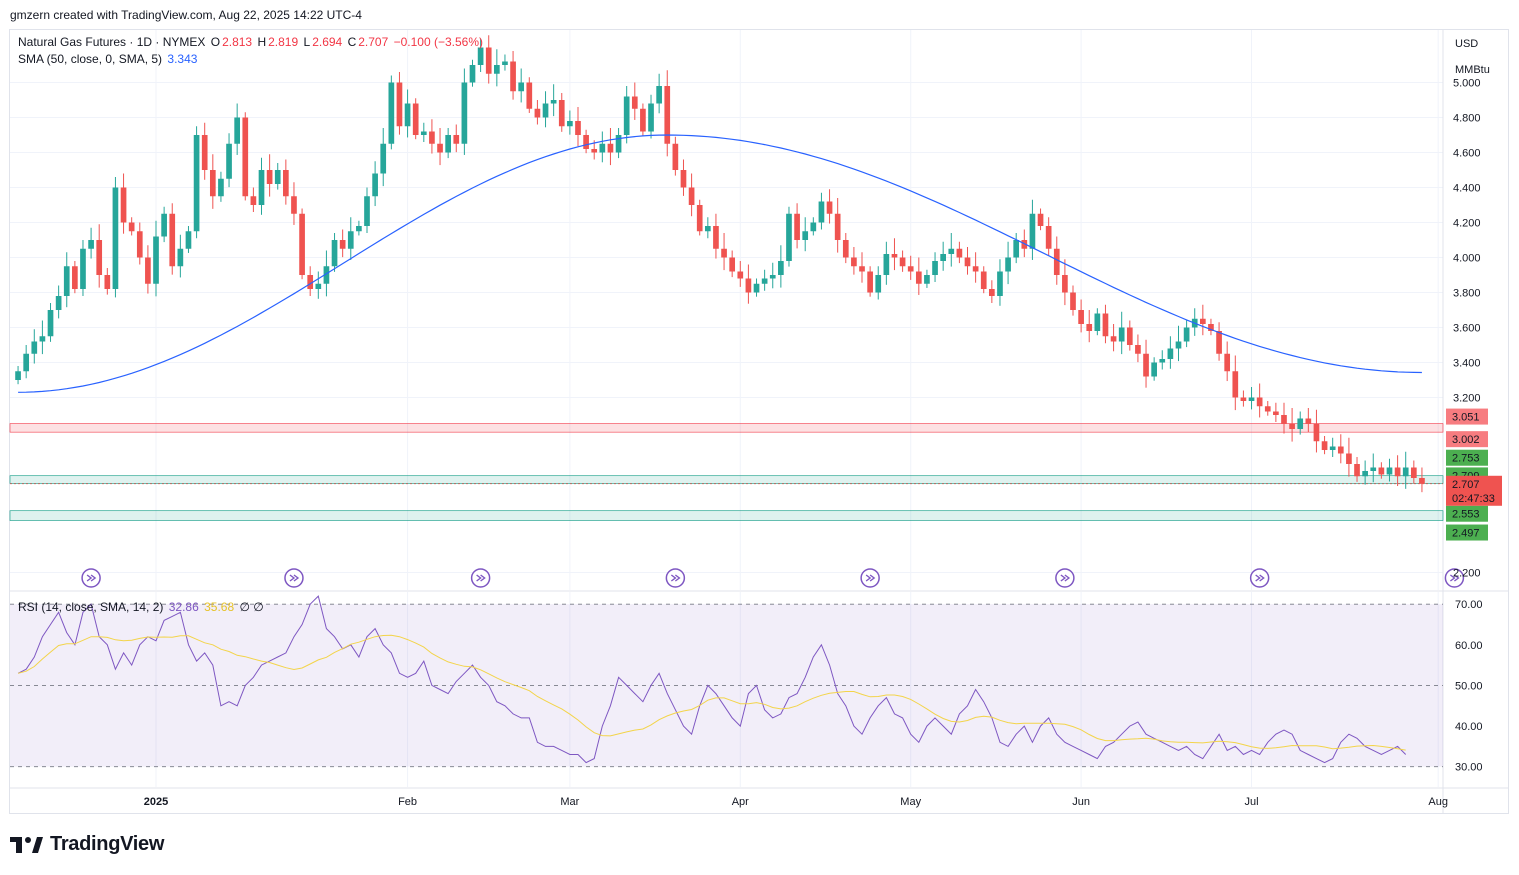 This screenshot has height=875, width=1519. I want to click on time-tick-label: Mar, so click(569, 802).